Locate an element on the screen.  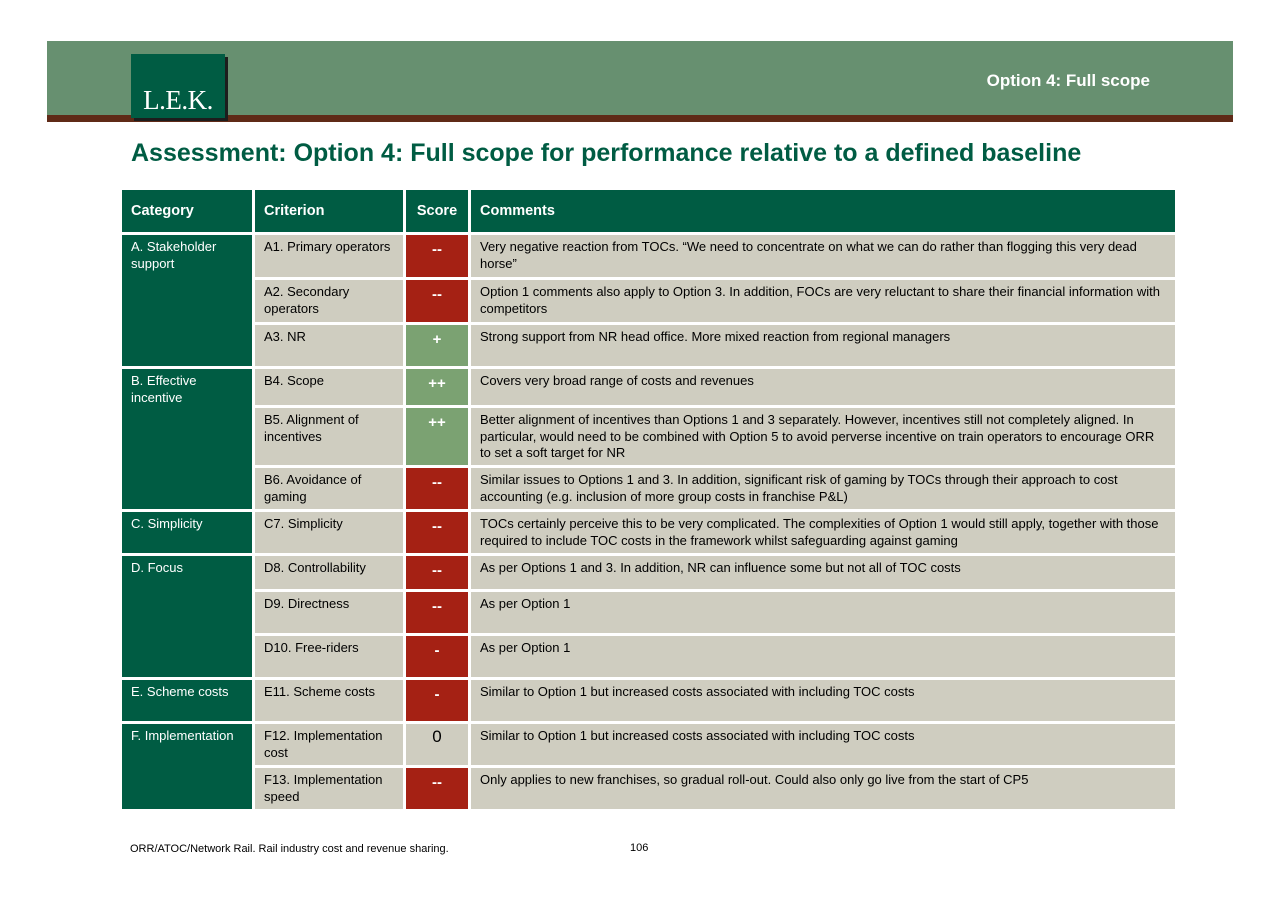
category-cell: F. Implementation is located at coordinates (187, 766).